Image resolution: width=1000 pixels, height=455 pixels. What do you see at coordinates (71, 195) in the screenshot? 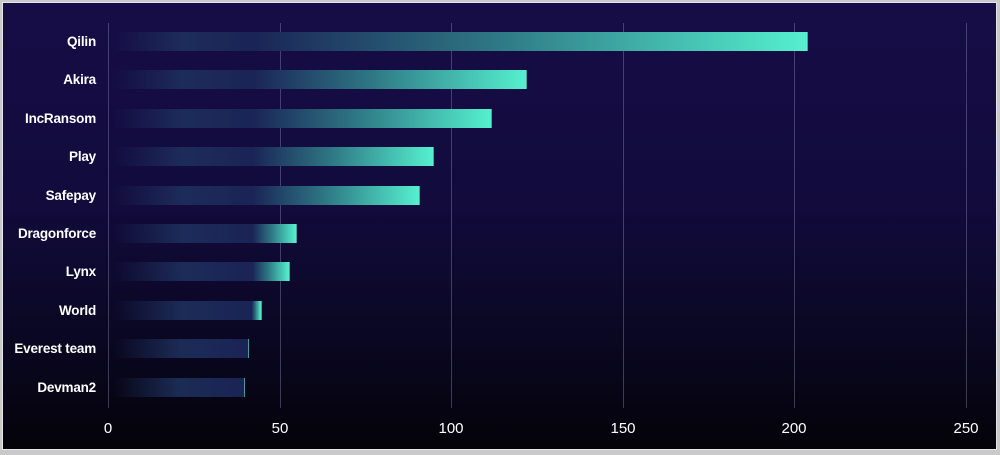
I see `category-label: Safepay` at bounding box center [71, 195].